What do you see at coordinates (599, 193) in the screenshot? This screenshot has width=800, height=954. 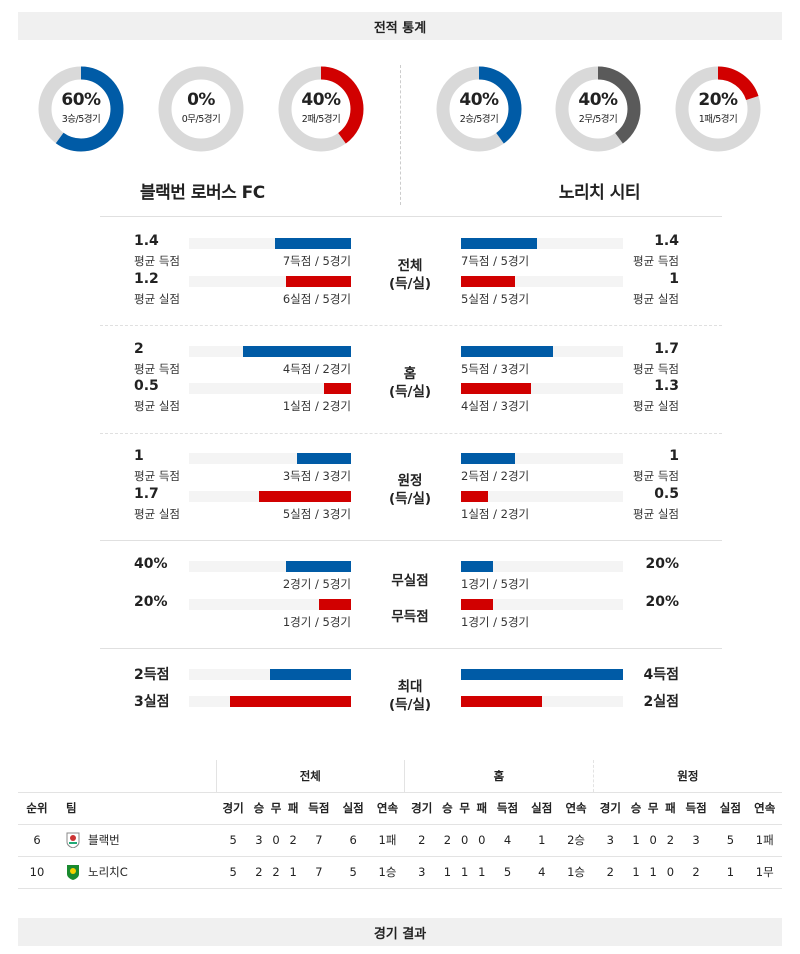 I see `away-team-name: 노리치 시티` at bounding box center [599, 193].